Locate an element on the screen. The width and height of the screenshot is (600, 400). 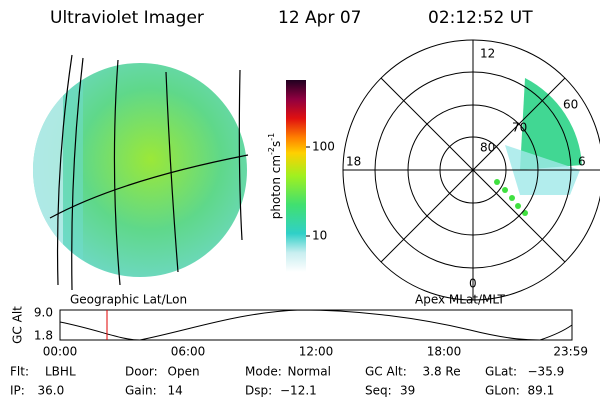
footer-label: Seq: is located at coordinates (378, 391).